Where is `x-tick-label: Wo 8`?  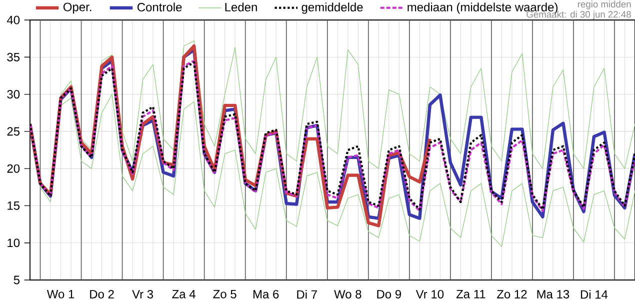
x-tick-label: Wo 8 is located at coordinates (348, 294).